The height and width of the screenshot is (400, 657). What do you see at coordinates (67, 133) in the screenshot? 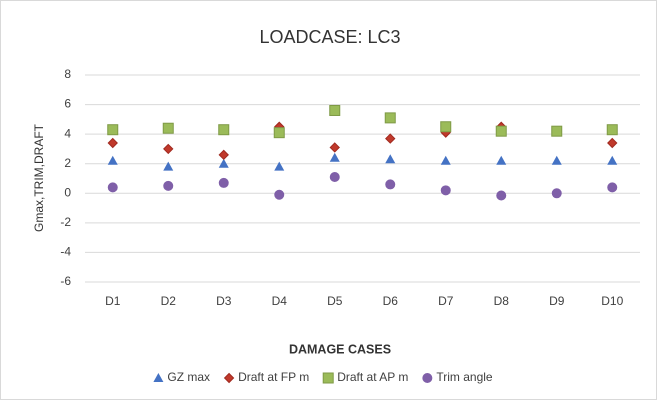
I see `y-tick-label: 4` at bounding box center [67, 133].